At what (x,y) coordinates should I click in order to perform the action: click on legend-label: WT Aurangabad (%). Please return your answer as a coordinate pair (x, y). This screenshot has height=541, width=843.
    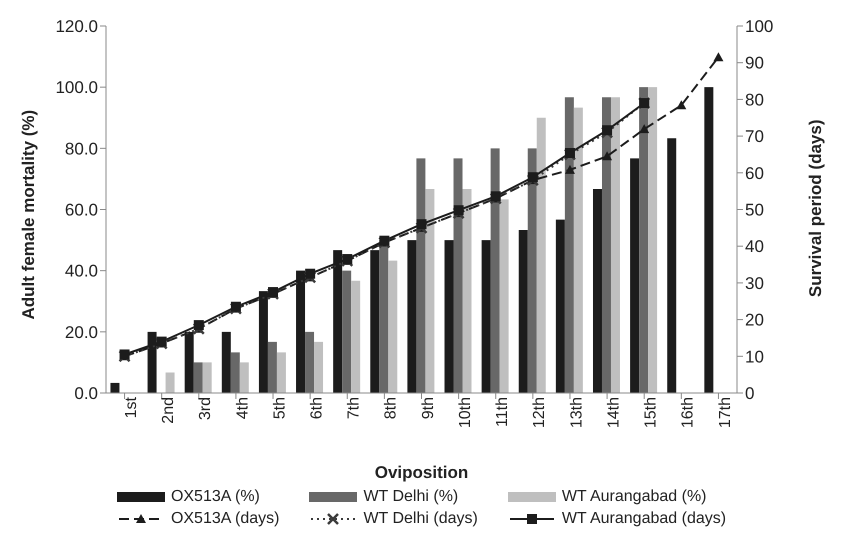
    Looking at the image, I should click on (634, 497).